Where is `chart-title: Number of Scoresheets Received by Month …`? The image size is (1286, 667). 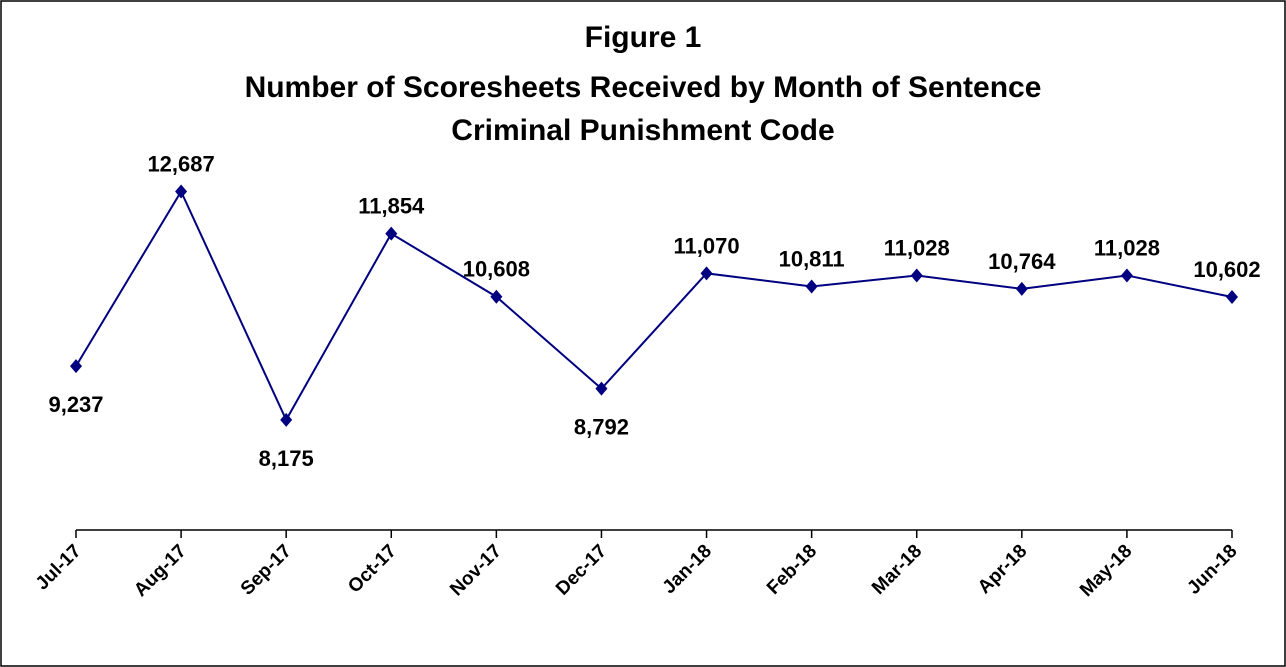 chart-title: Number of Scoresheets Received by Month … is located at coordinates (643, 87).